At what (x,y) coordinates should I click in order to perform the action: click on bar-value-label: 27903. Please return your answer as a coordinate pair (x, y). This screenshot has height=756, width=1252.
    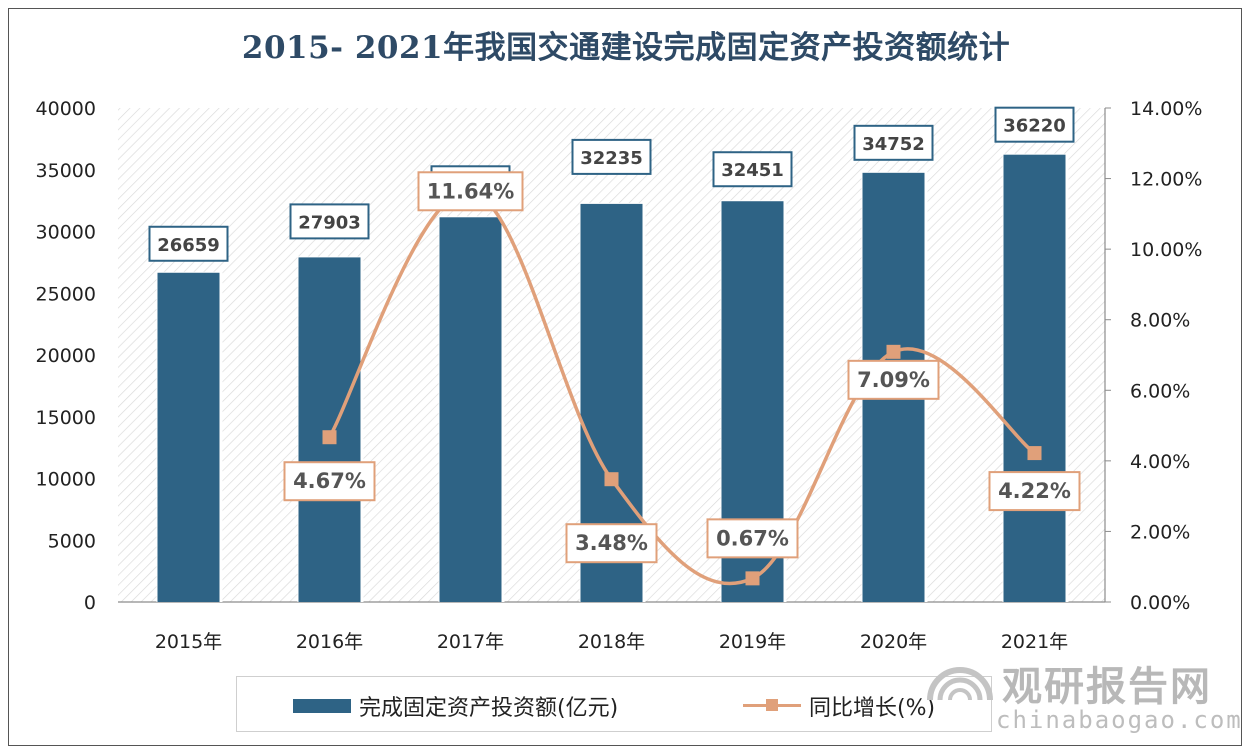
    Looking at the image, I should click on (329, 221).